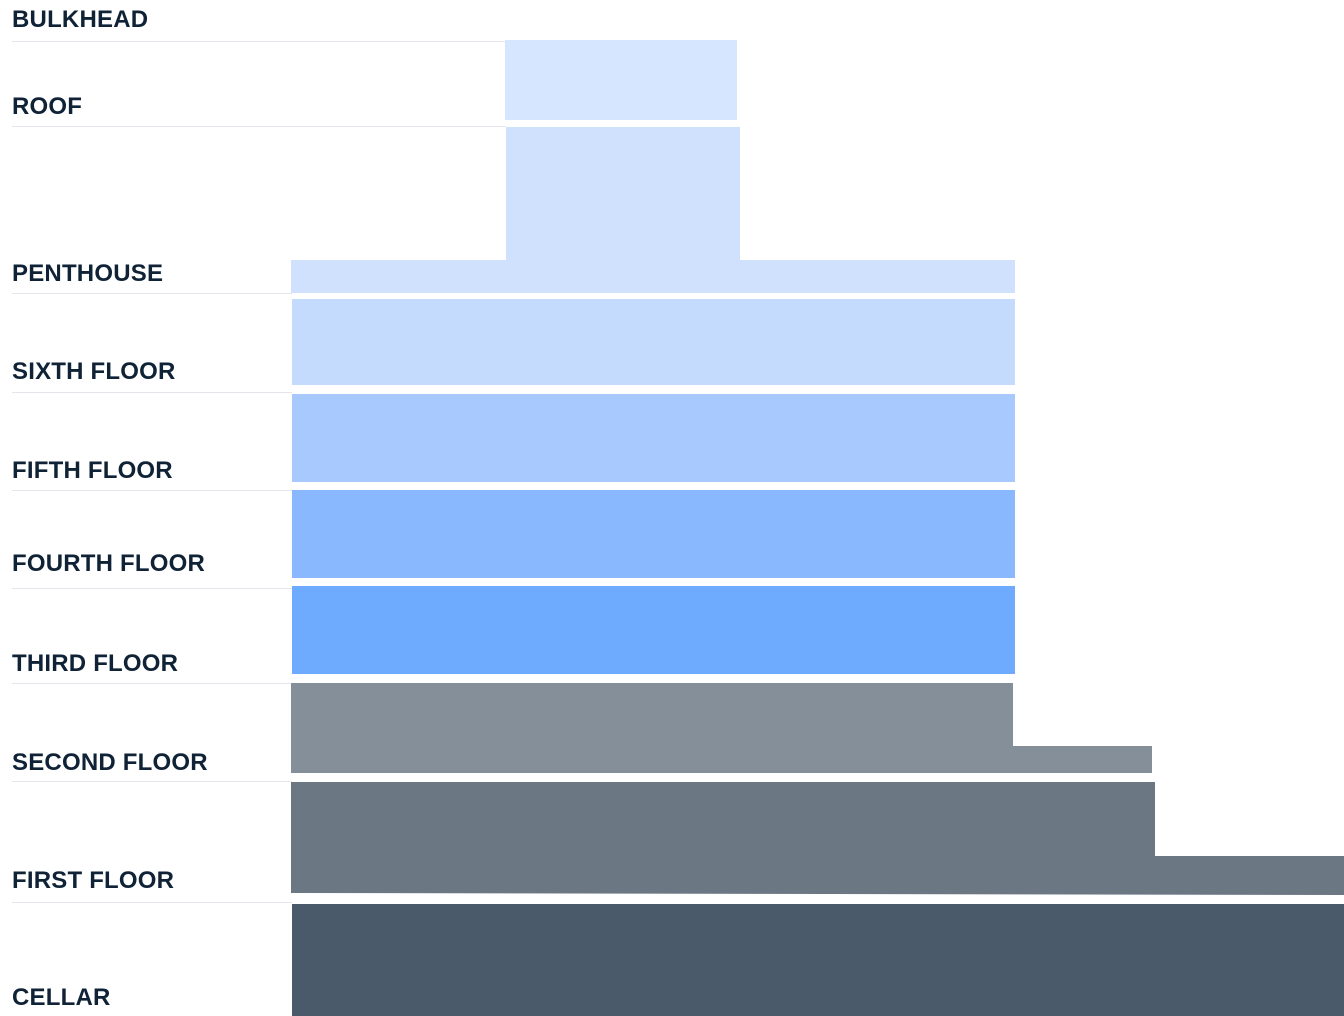  I want to click on floor-divider-fifth, so click(152, 490).